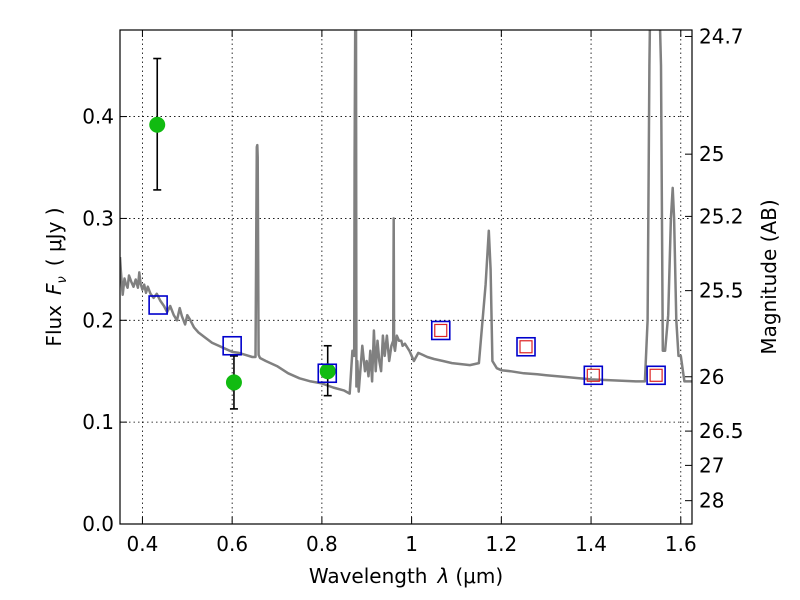  I want to click on y2-tick-label: 26.5, so click(721, 431).